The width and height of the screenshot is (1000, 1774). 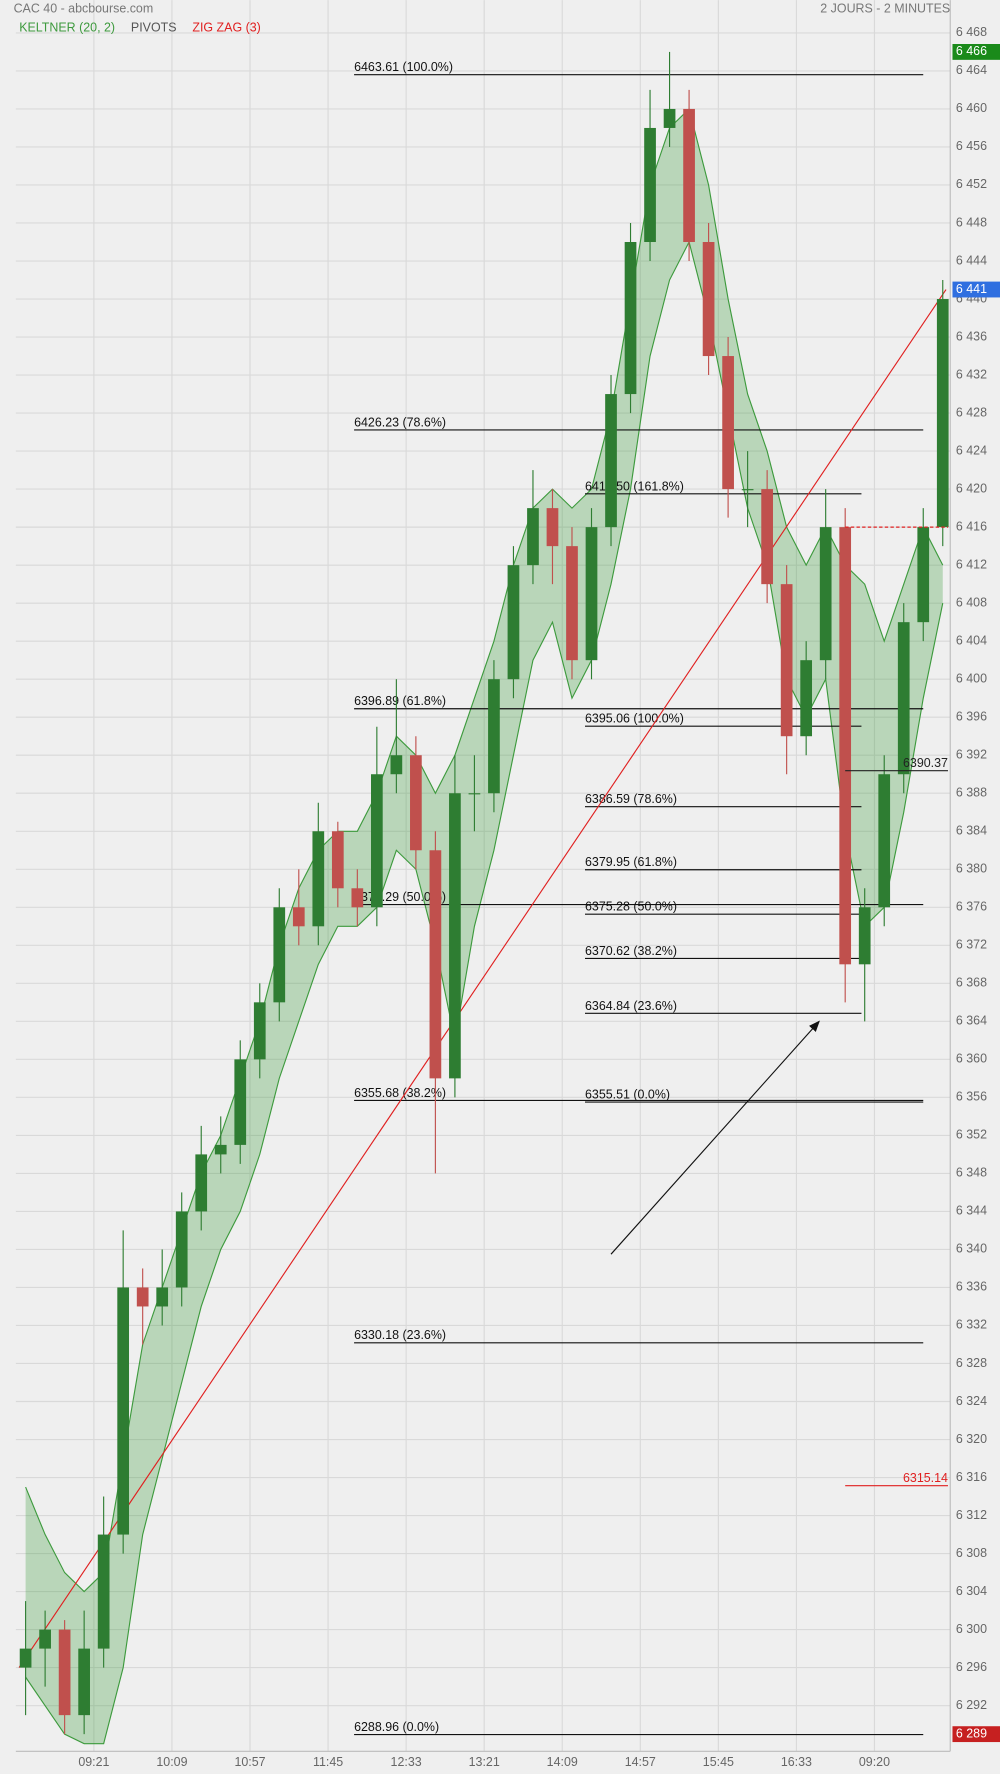 What do you see at coordinates (971, 289) in the screenshot?
I see `price-tag-label: 6 441` at bounding box center [971, 289].